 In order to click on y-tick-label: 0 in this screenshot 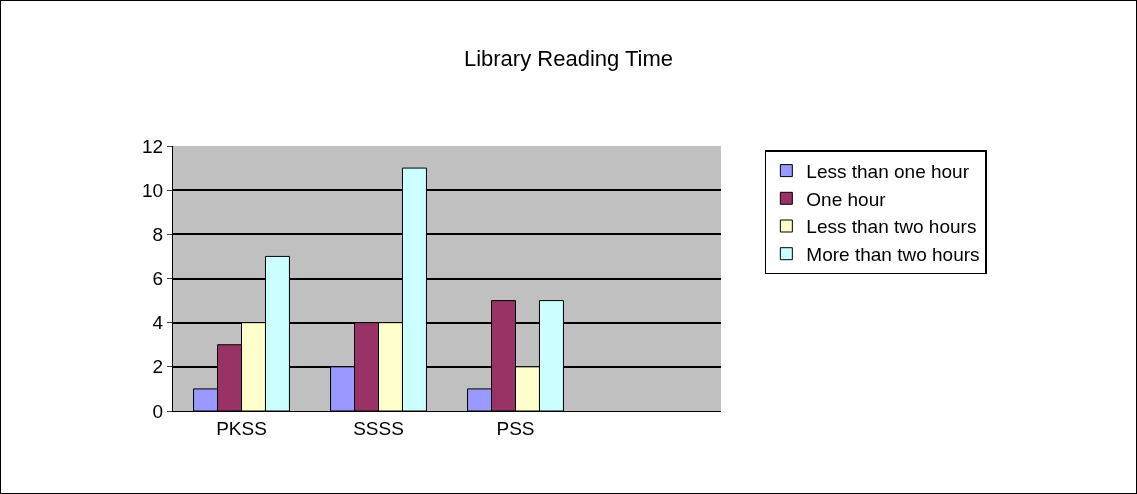, I will do `click(158, 411)`.